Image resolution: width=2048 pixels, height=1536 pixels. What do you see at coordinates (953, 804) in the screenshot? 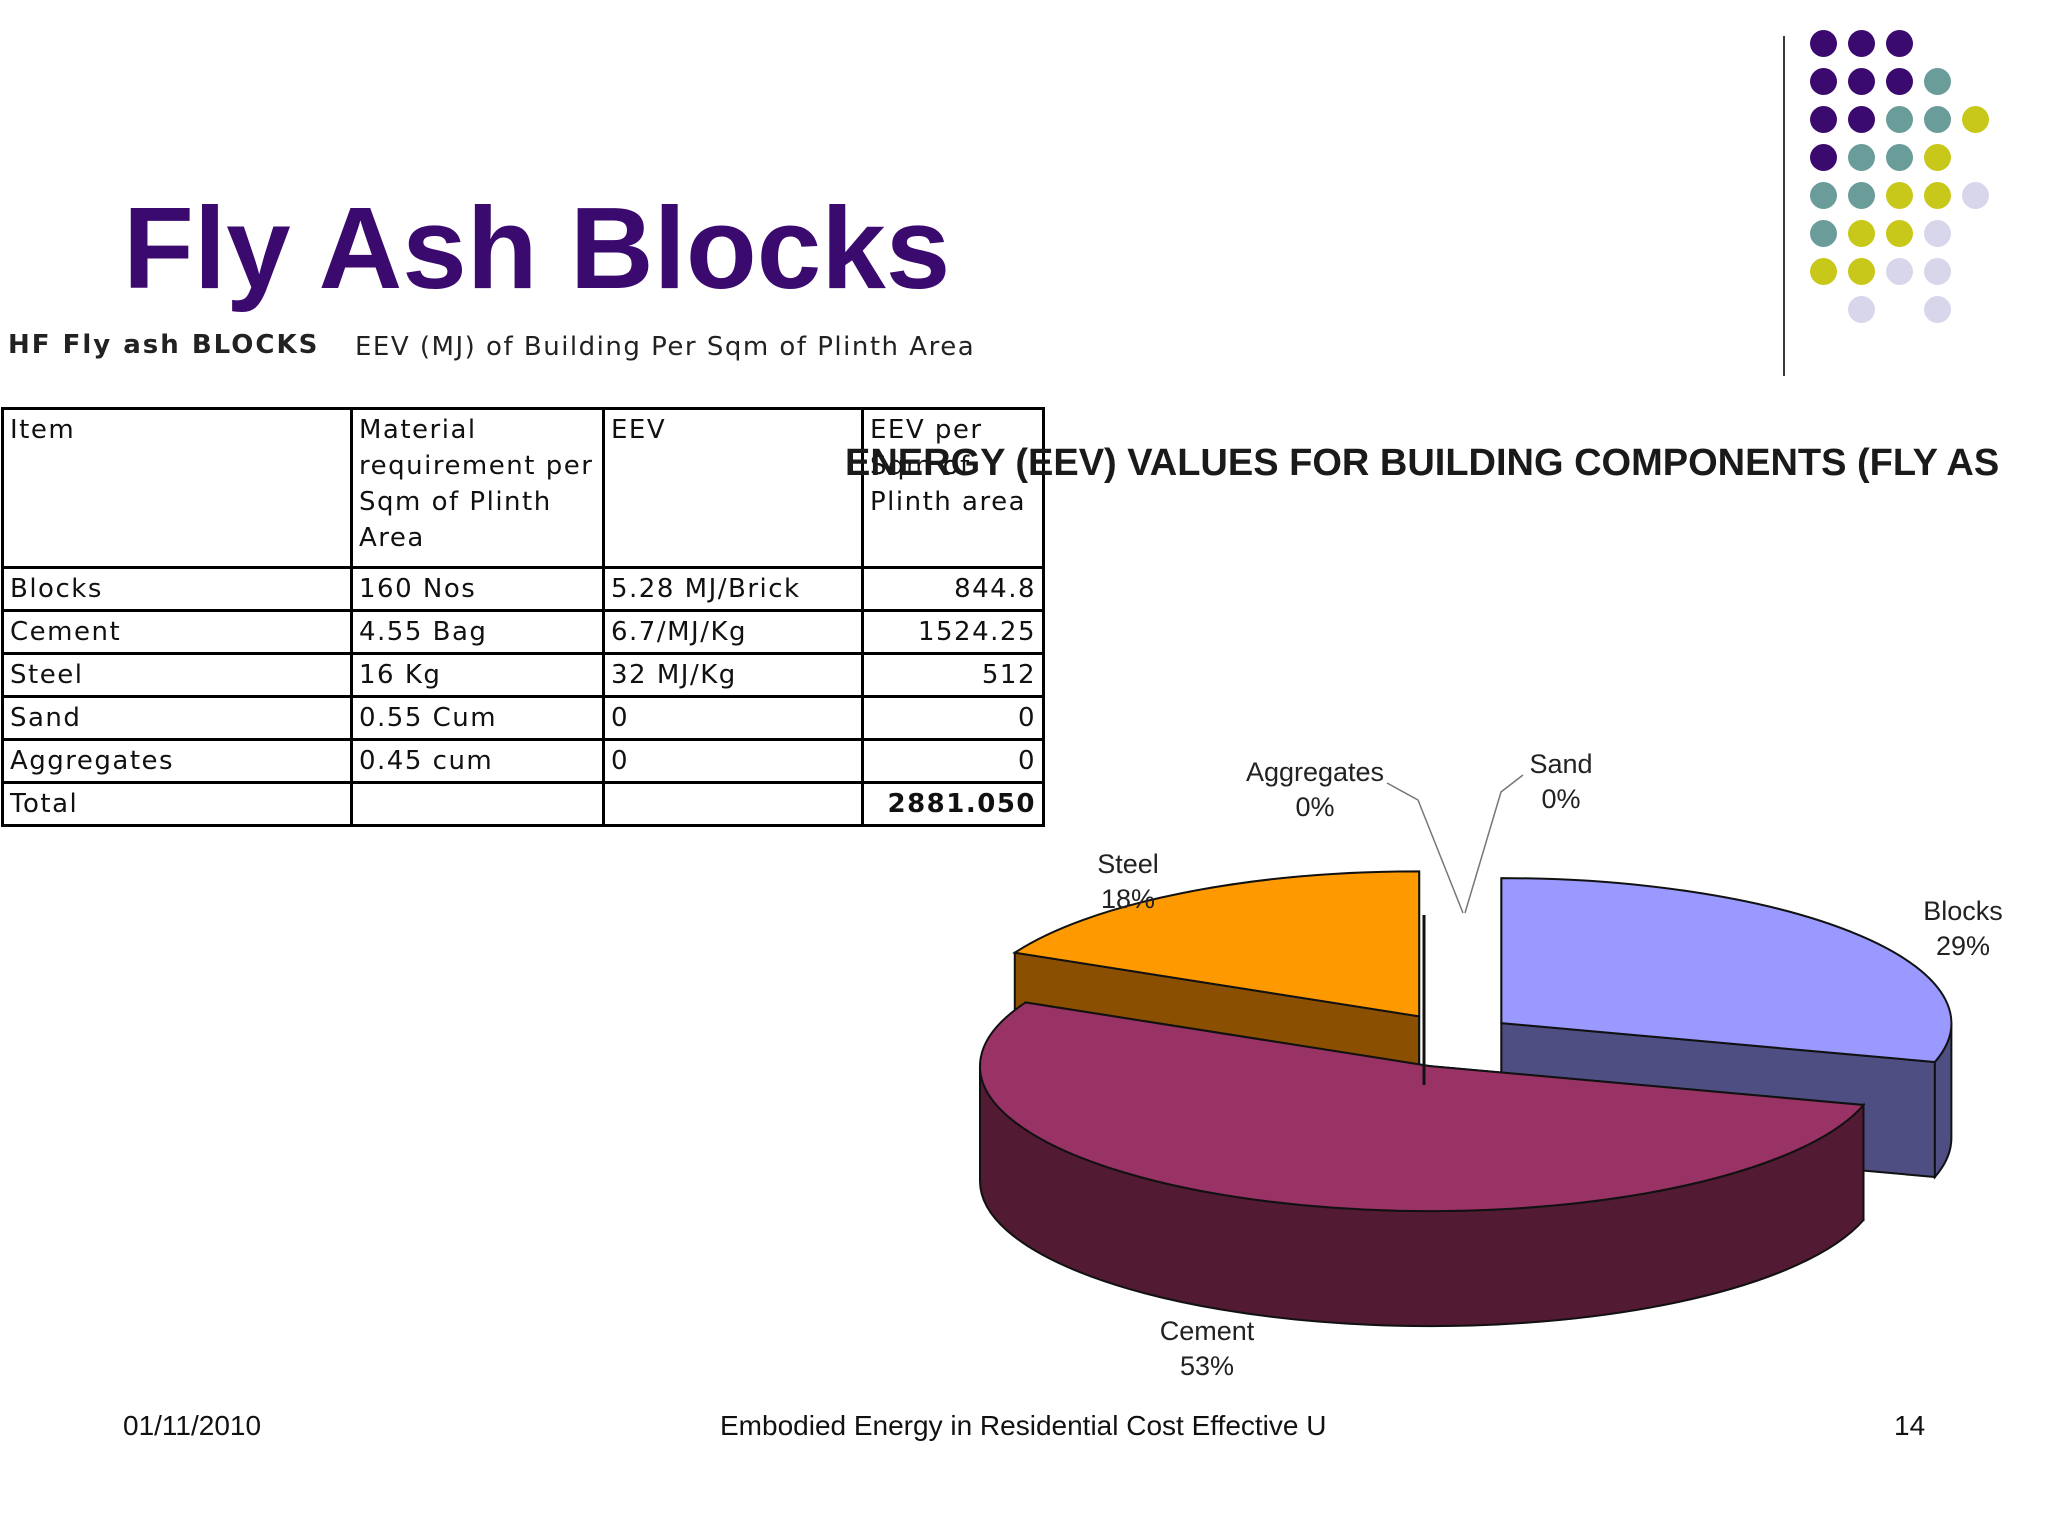
I see `cell-total-value: 2881.050` at bounding box center [953, 804].